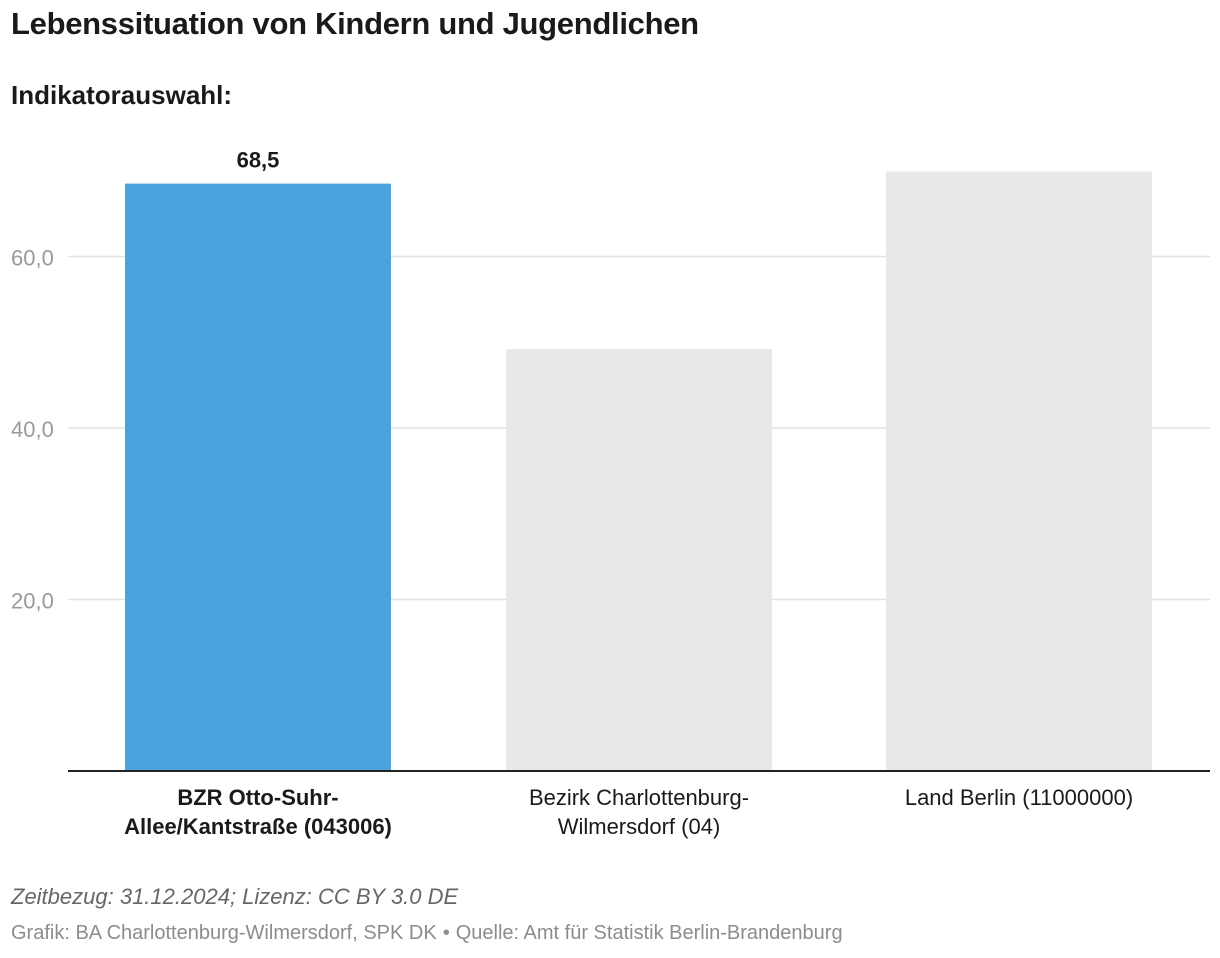  What do you see at coordinates (258, 812) in the screenshot?
I see `x-category-label: BZR Otto-Suhr- Allee/Kantstraße (043006)` at bounding box center [258, 812].